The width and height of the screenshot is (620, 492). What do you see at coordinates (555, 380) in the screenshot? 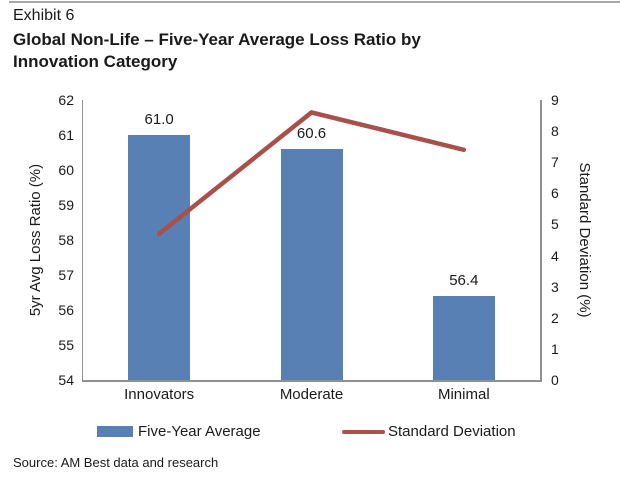
I see `right-axis-tick-label: 0` at bounding box center [555, 380].